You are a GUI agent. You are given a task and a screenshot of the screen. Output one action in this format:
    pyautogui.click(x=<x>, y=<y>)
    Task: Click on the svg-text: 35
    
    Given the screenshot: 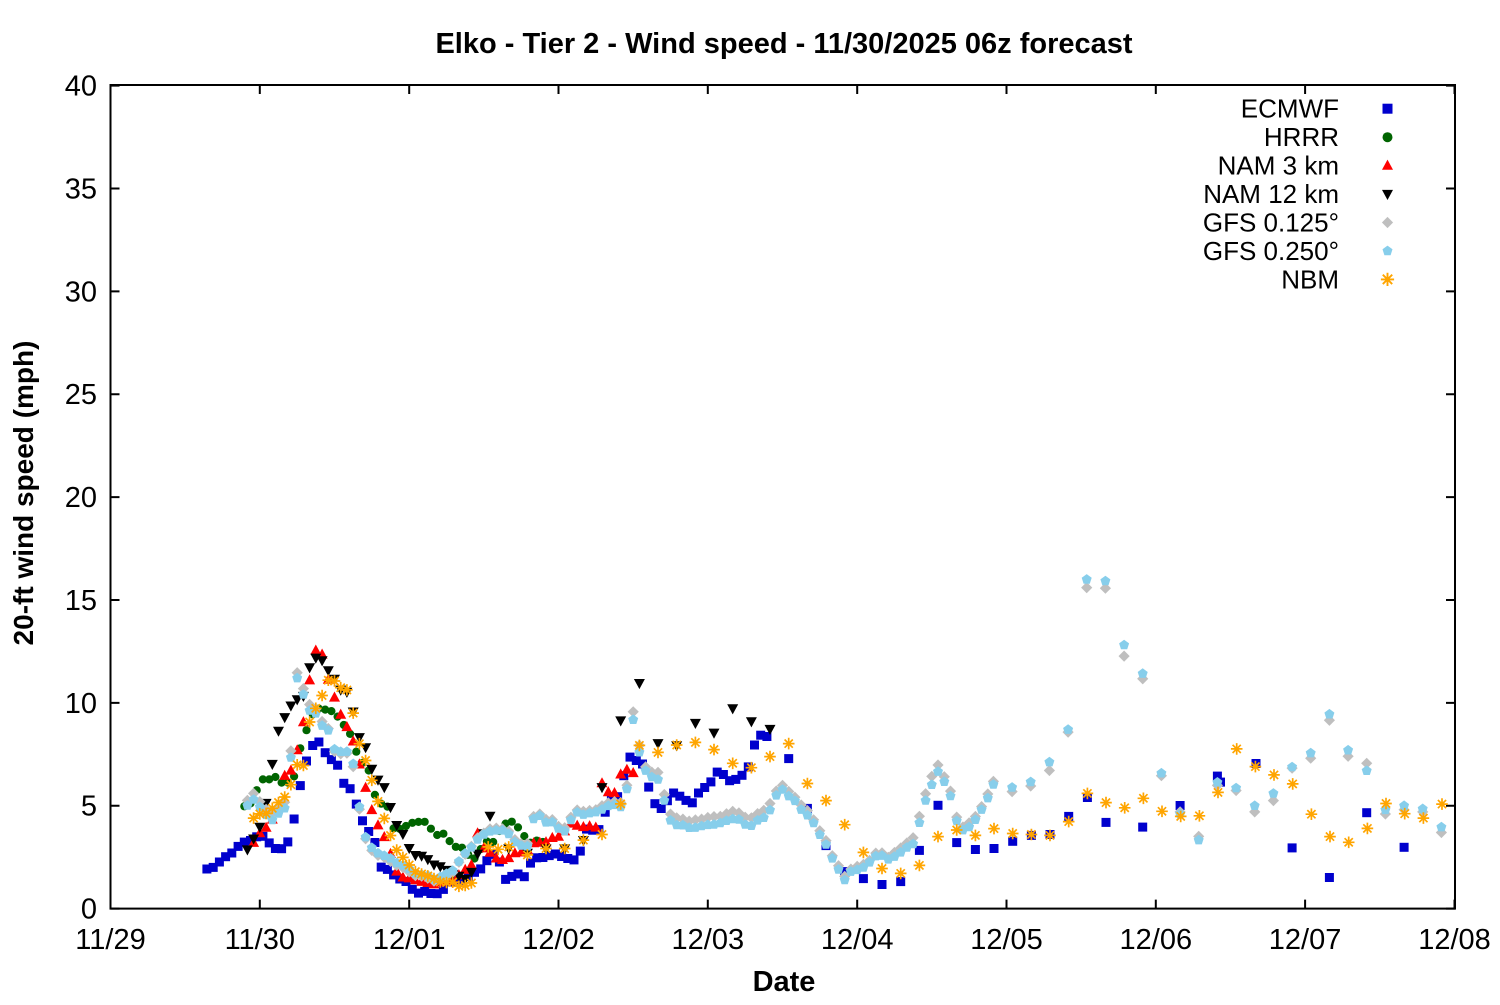 What is the action you would take?
    pyautogui.click(x=81, y=190)
    